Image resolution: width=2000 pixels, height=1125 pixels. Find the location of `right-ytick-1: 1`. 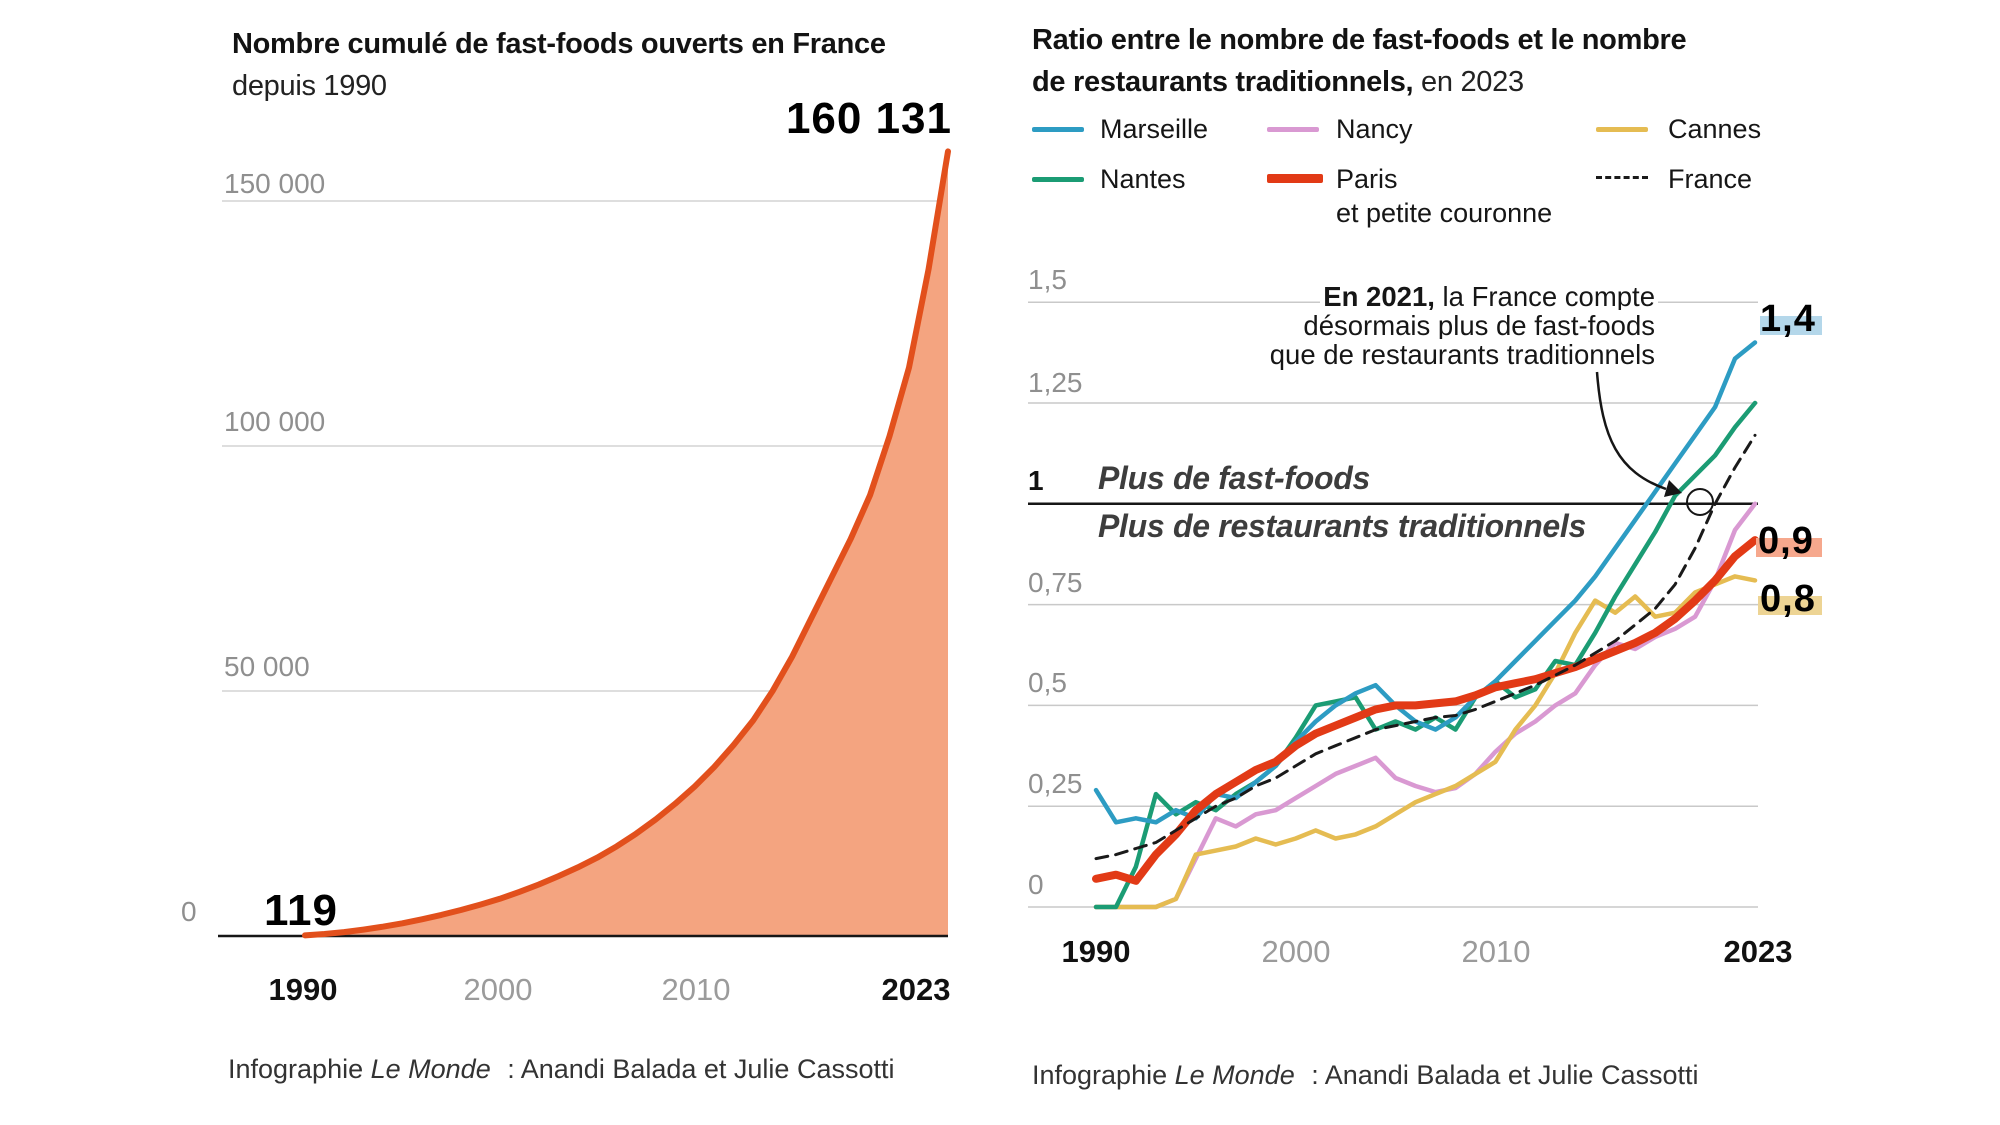

right-ytick-1: 1 is located at coordinates (1036, 480).